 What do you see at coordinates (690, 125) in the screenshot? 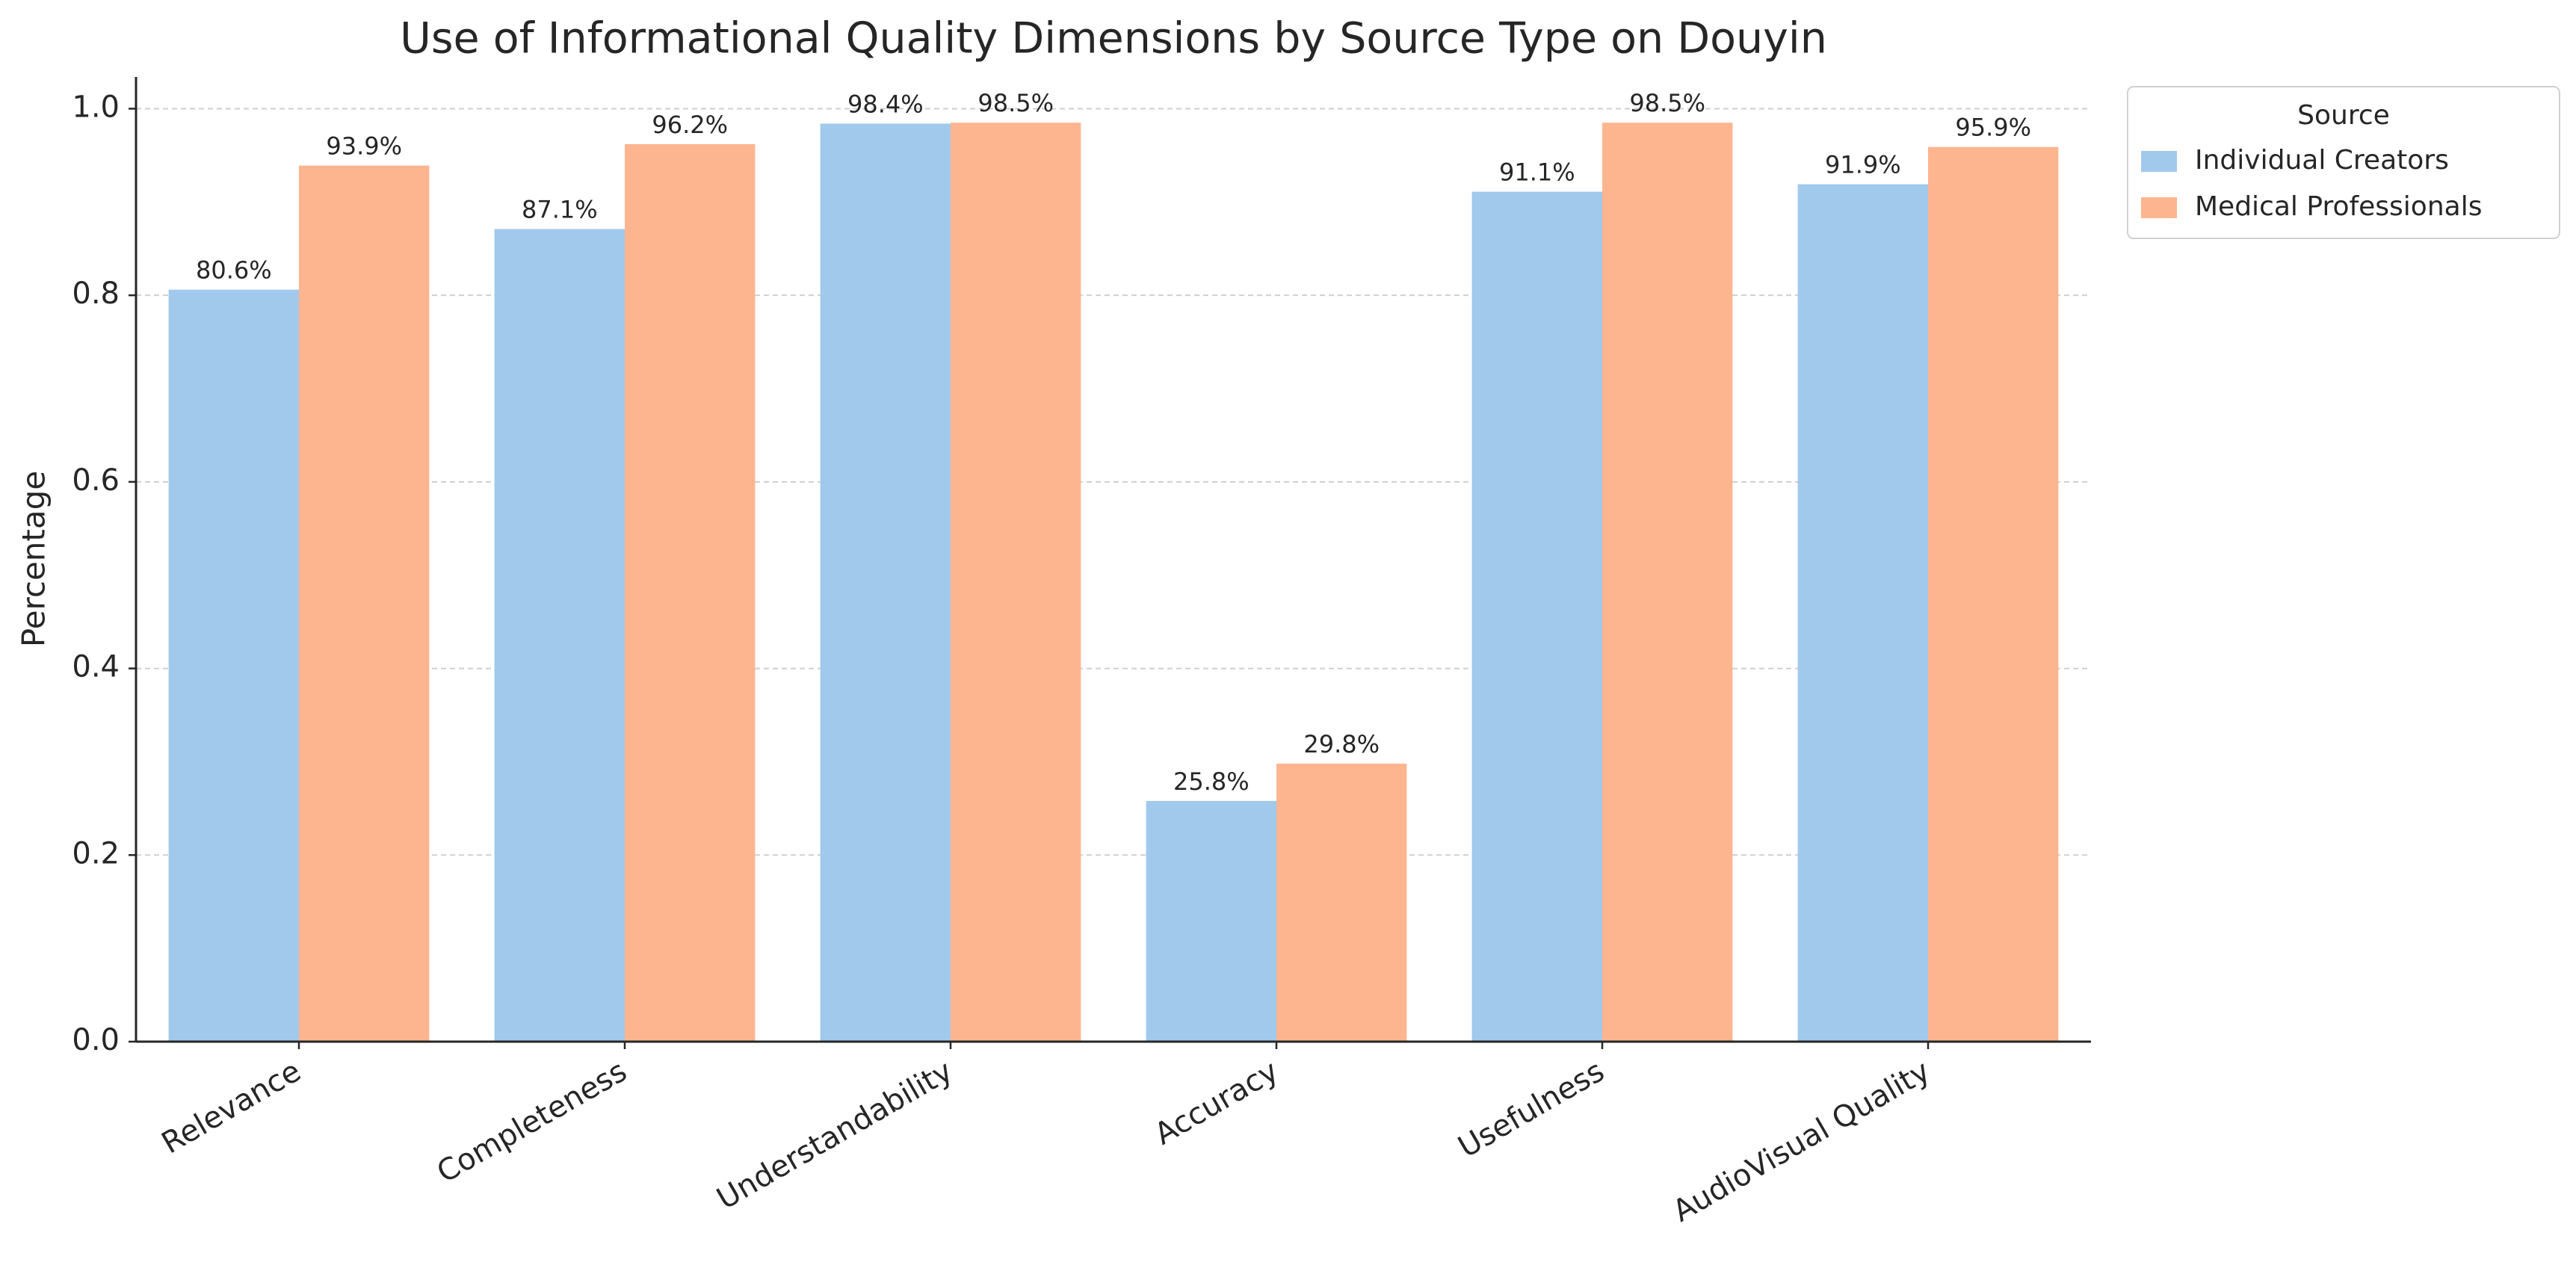
I see `value-label: 96.2%` at bounding box center [690, 125].